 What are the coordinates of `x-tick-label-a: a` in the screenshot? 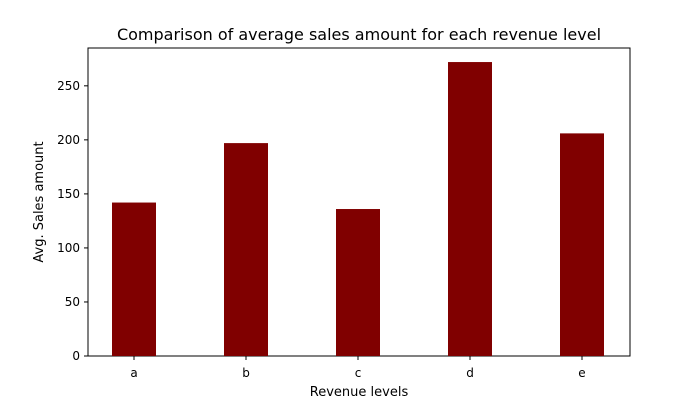 It's located at (133, 373).